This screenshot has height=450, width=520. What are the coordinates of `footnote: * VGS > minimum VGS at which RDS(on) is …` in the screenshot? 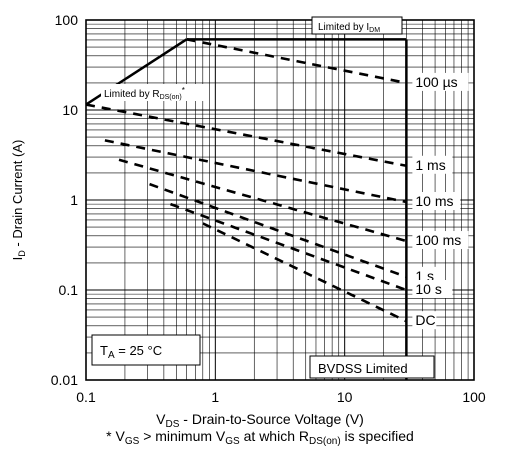 It's located at (260, 437).